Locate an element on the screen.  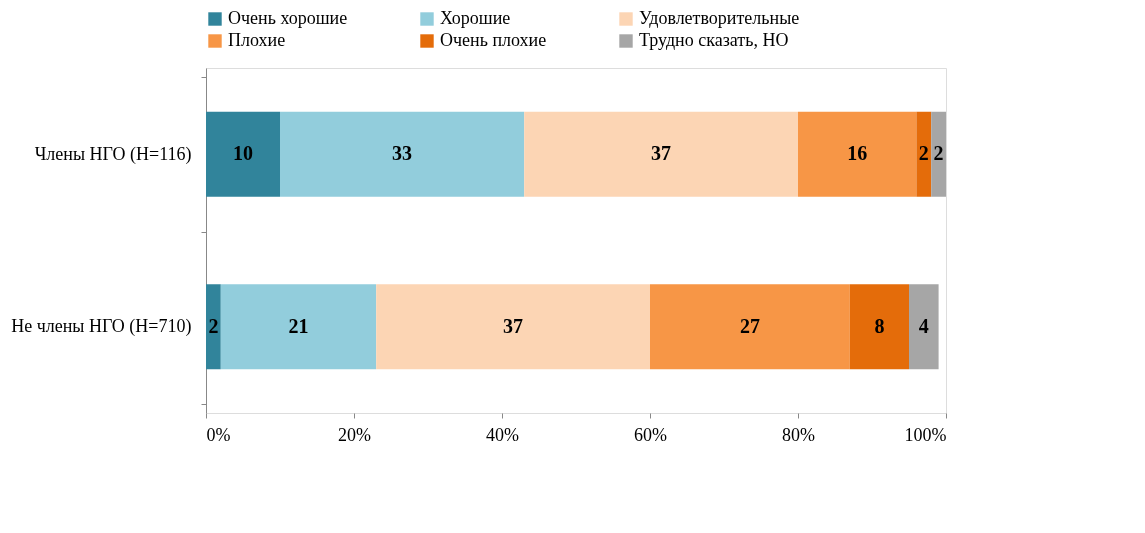
x-tick-label: 80% is located at coordinates (798, 434).